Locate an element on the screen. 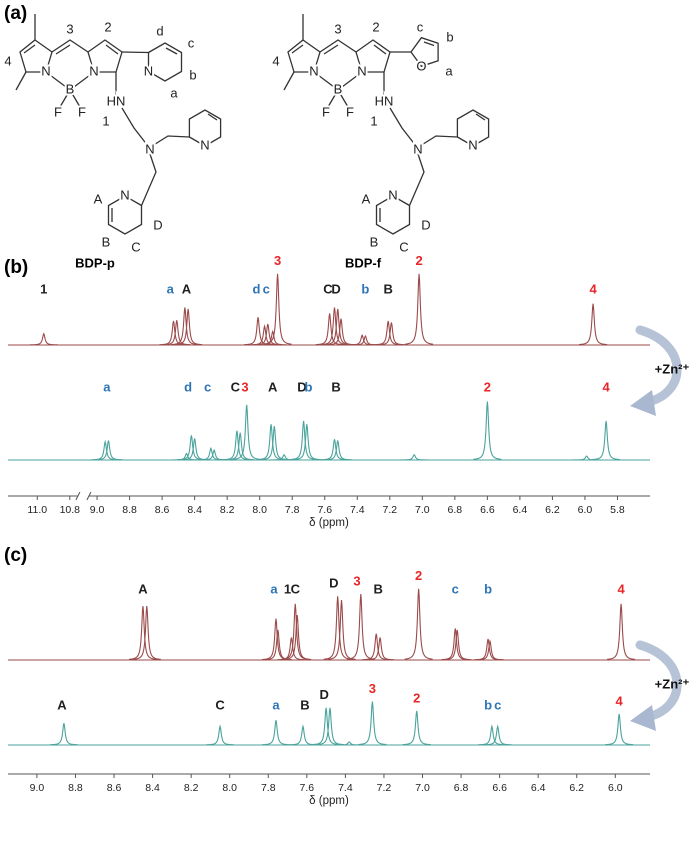 The height and width of the screenshot is (845, 700). arrow-head is located at coordinates (643, 718).